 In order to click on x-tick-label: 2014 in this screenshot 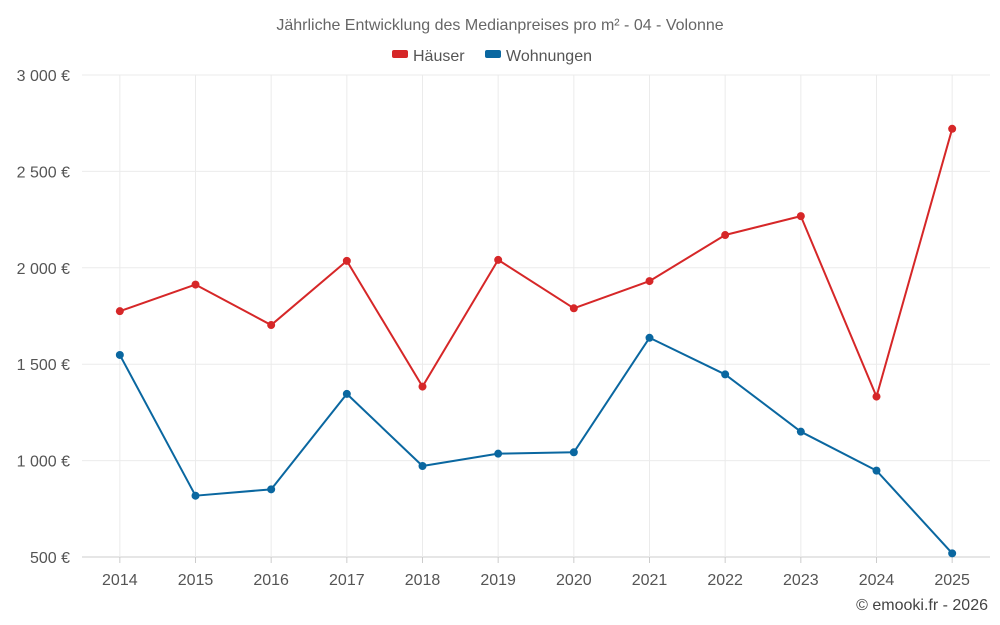, I will do `click(120, 580)`.